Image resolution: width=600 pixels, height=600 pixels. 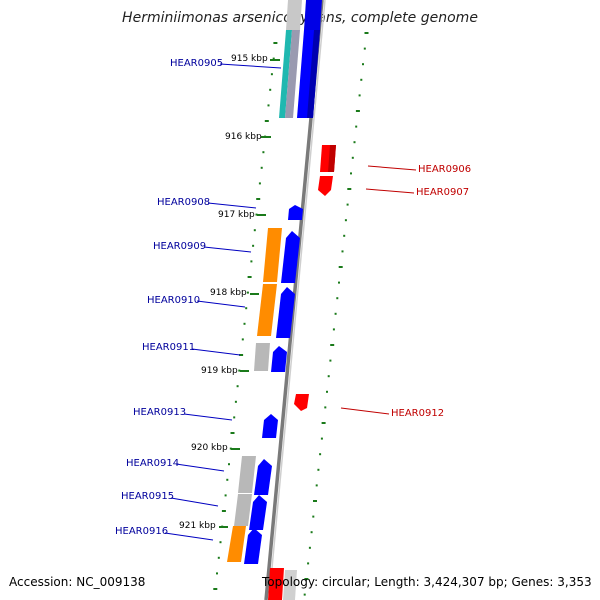 What do you see at coordinates (141, 531) in the screenshot?
I see `gene-label-hear0916: HEAR0916` at bounding box center [141, 531].